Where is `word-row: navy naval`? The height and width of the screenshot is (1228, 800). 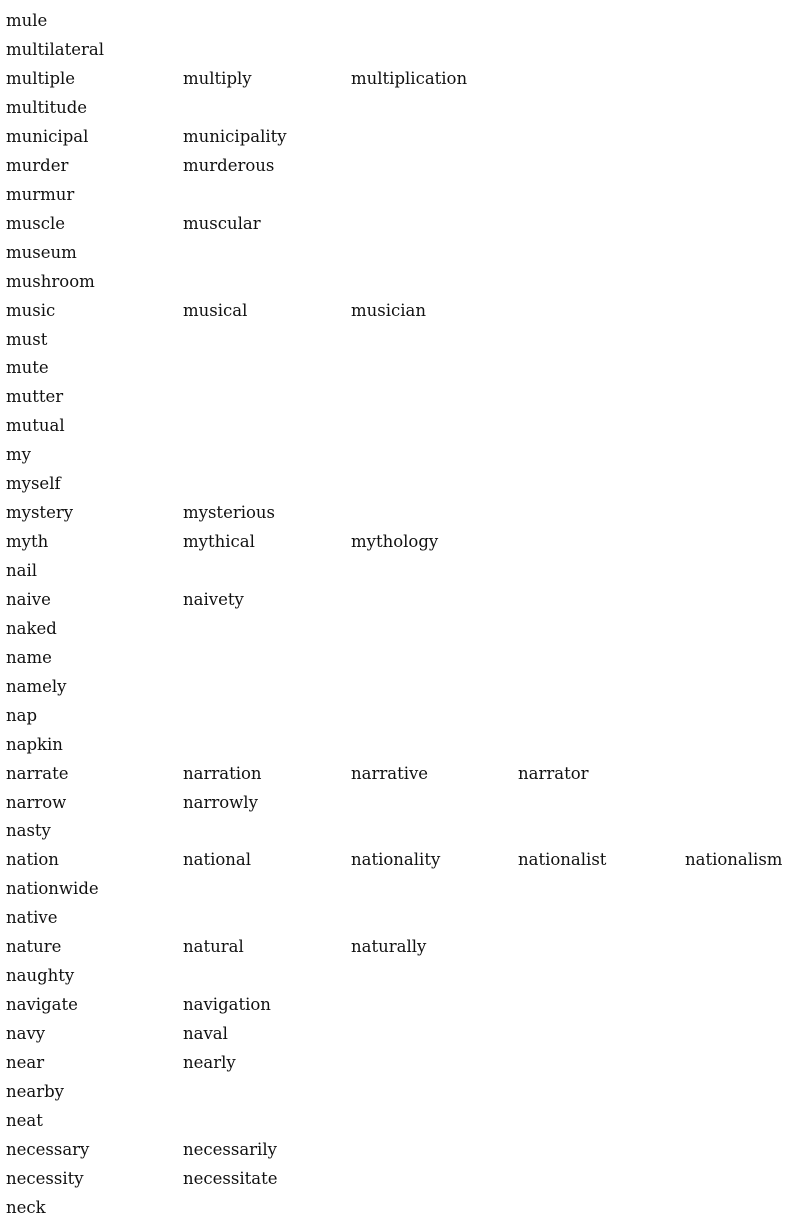
word-row: navy naval is located at coordinates (401, 1034).